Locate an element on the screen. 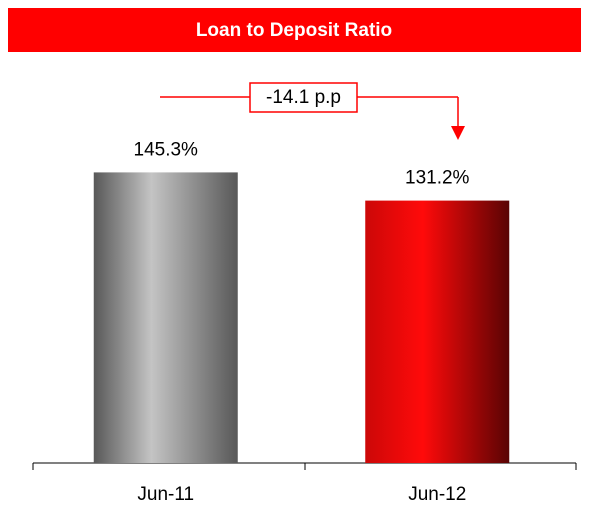 The image size is (589, 511). x-tick-label: Jun-12 is located at coordinates (437, 494).